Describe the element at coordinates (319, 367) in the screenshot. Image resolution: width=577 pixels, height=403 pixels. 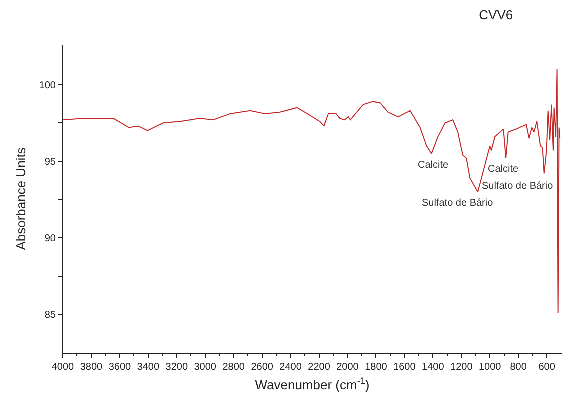
I see `x-tick-label: 2200` at that location.